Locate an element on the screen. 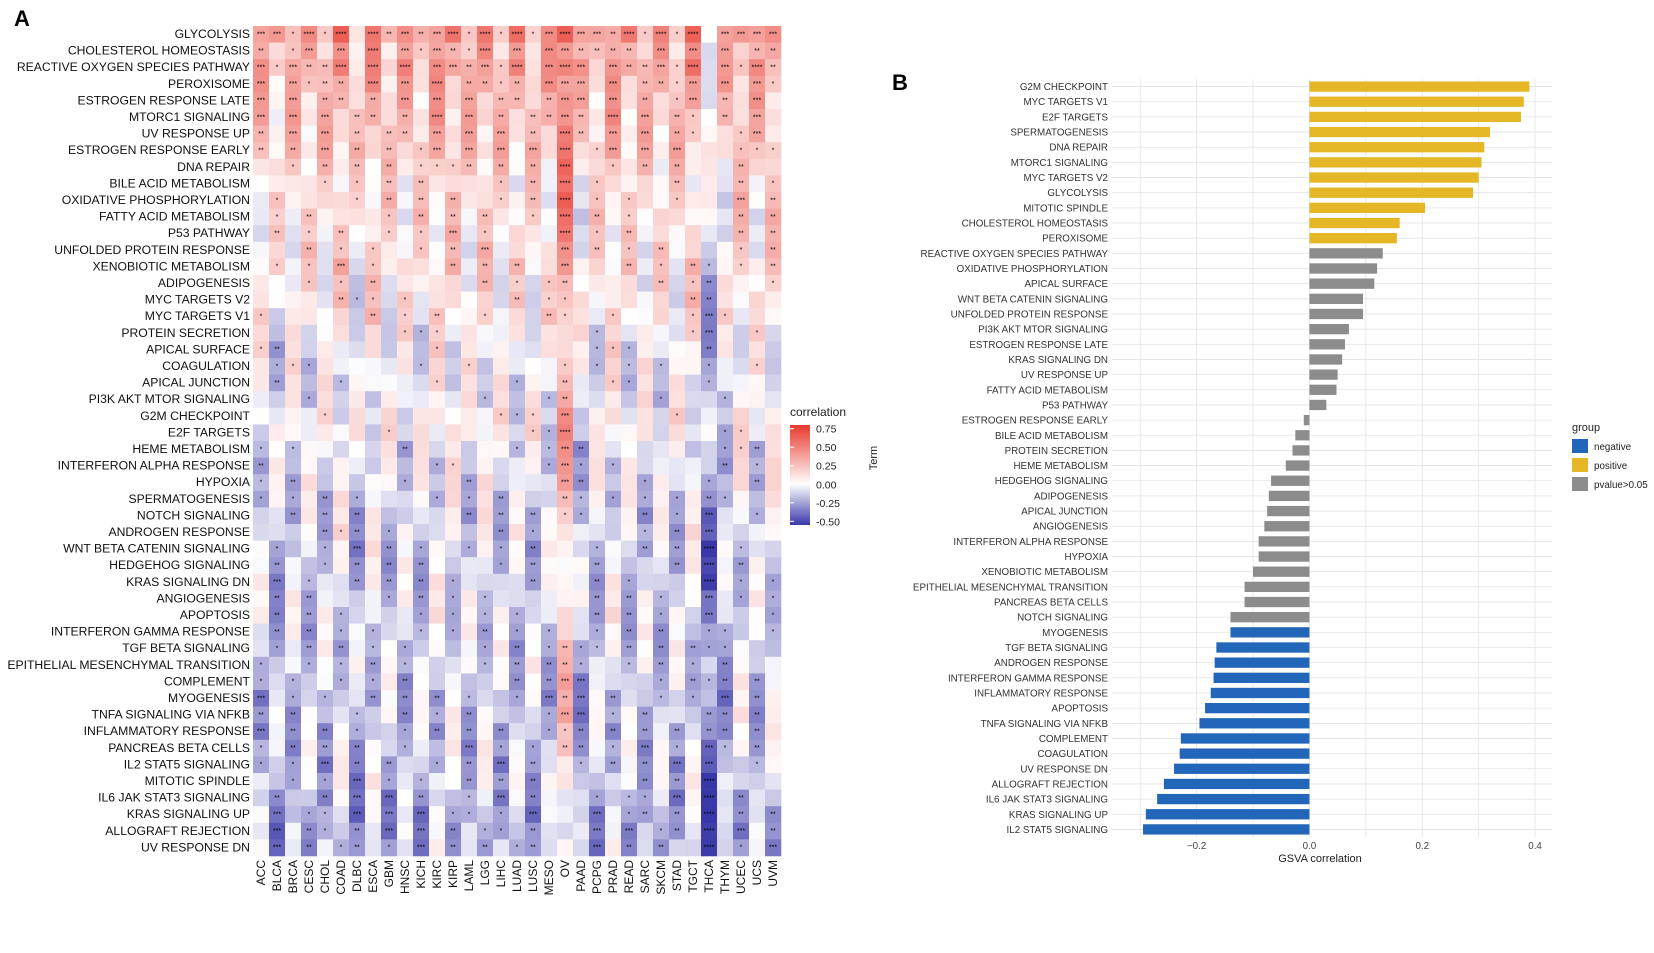 The height and width of the screenshot is (953, 1654). heatmap-row-label: FATTY ACID METABOLISM is located at coordinates (174, 217).